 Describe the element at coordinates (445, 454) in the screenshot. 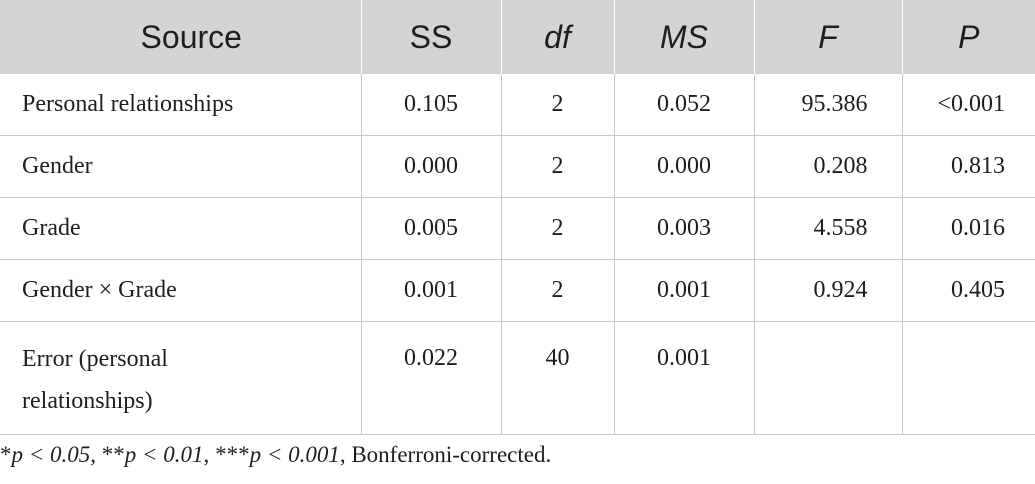

I see `footnote-tail: , Bonferroni-corrected.` at that location.